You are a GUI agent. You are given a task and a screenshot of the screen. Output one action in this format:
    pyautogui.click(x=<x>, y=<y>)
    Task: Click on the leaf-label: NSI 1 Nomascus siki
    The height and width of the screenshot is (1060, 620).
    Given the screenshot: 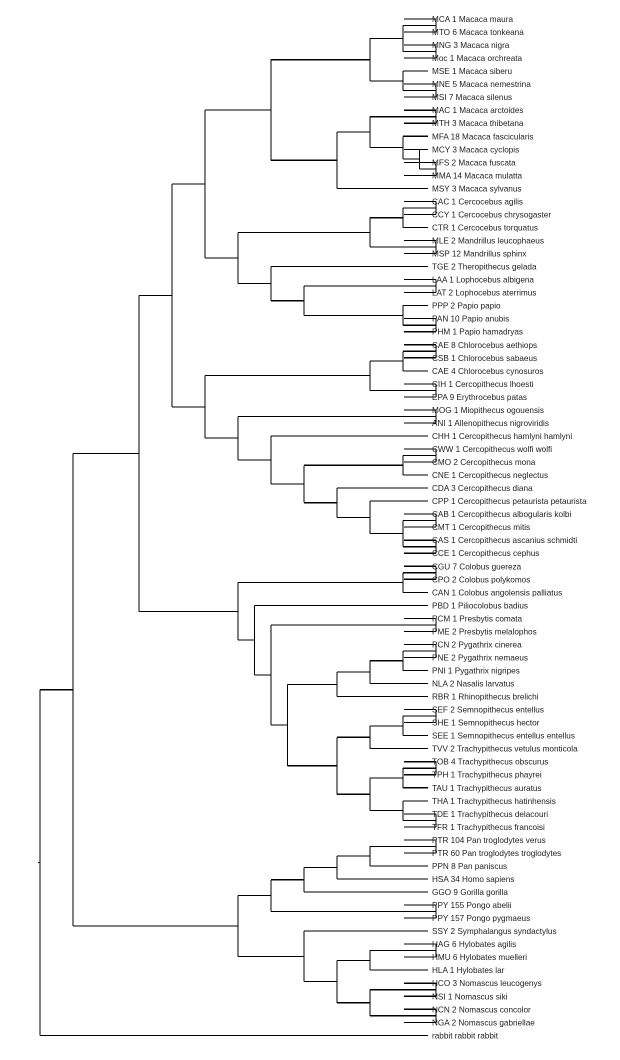 What is the action you would take?
    pyautogui.click(x=470, y=996)
    